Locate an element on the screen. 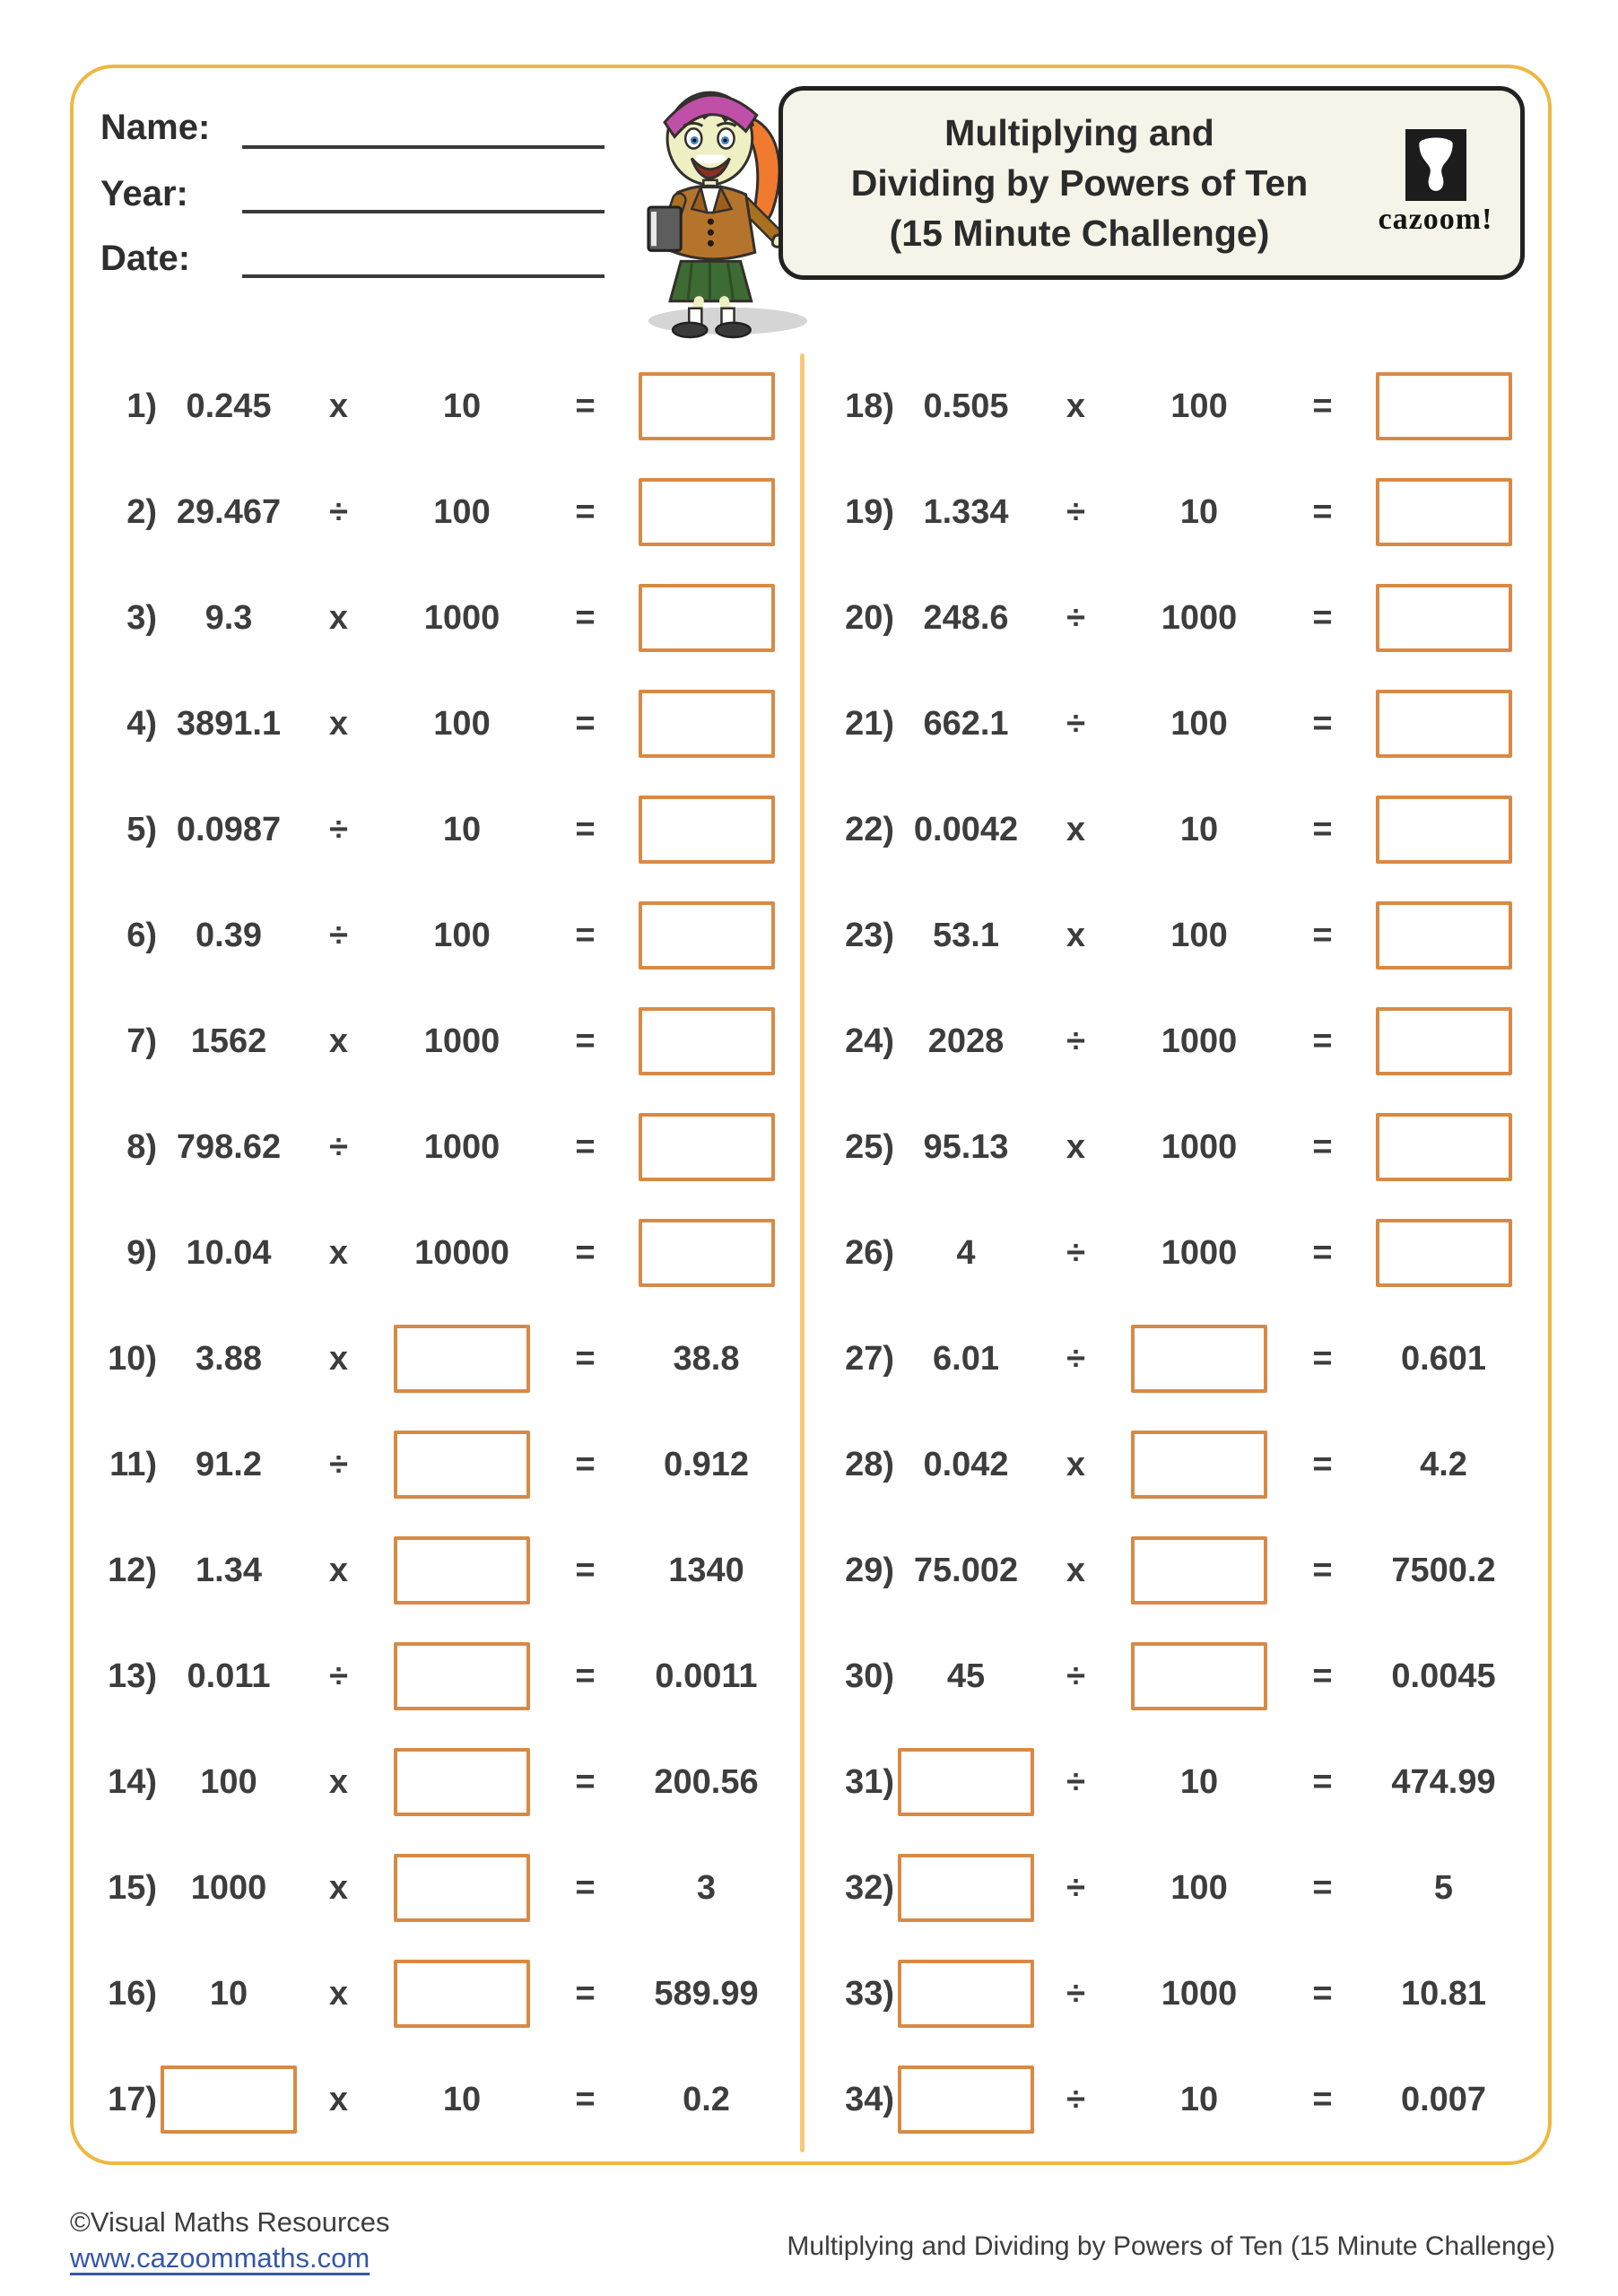 The width and height of the screenshot is (1618, 2296). problem-number: 5) is located at coordinates (141, 829).